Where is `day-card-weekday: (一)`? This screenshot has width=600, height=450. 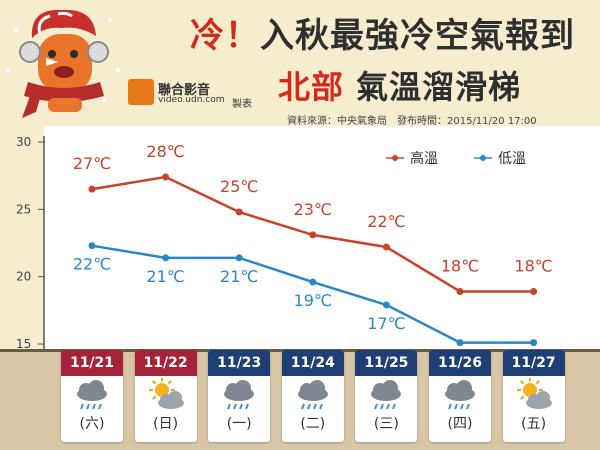 day-card-weekday: (一) is located at coordinates (239, 424).